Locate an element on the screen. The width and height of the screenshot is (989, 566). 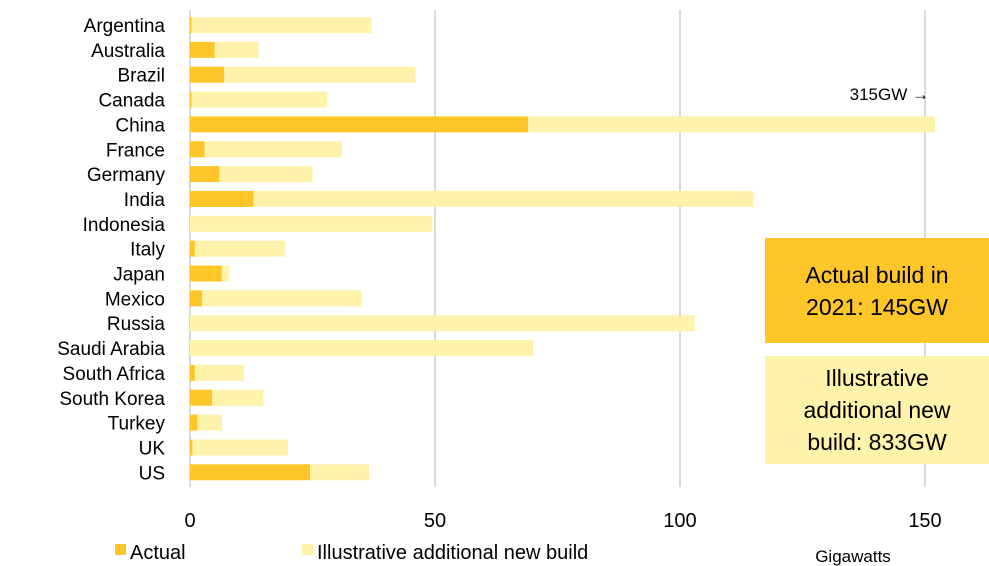
category-label: Canada is located at coordinates (131, 101).